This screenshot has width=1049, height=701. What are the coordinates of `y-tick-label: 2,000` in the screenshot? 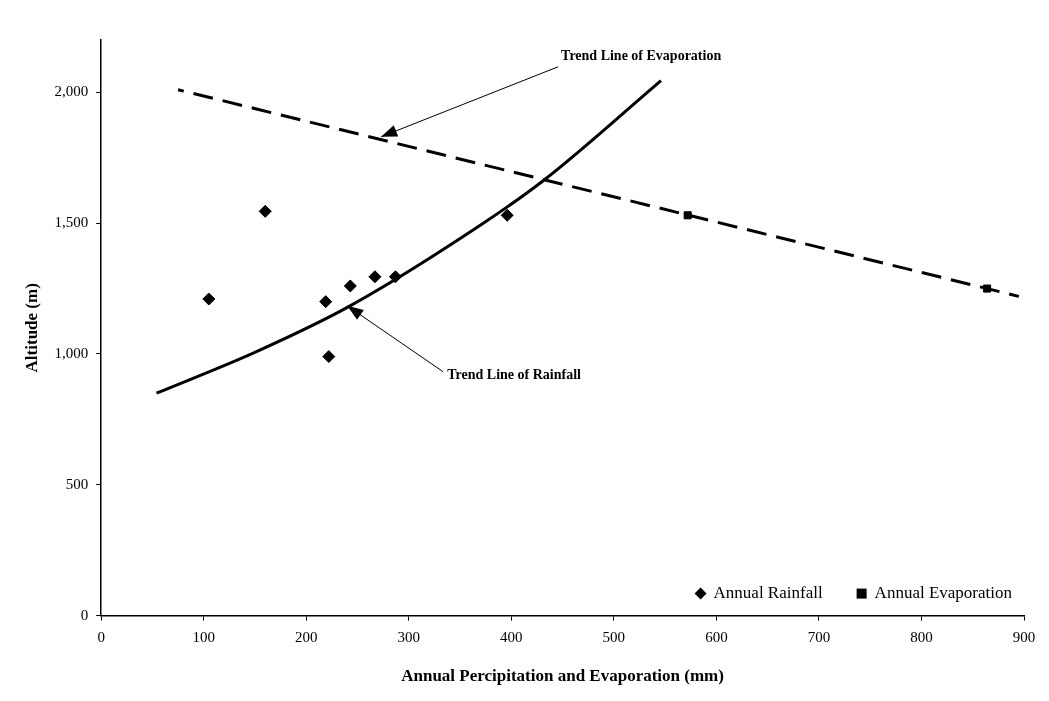 It's located at (71, 91).